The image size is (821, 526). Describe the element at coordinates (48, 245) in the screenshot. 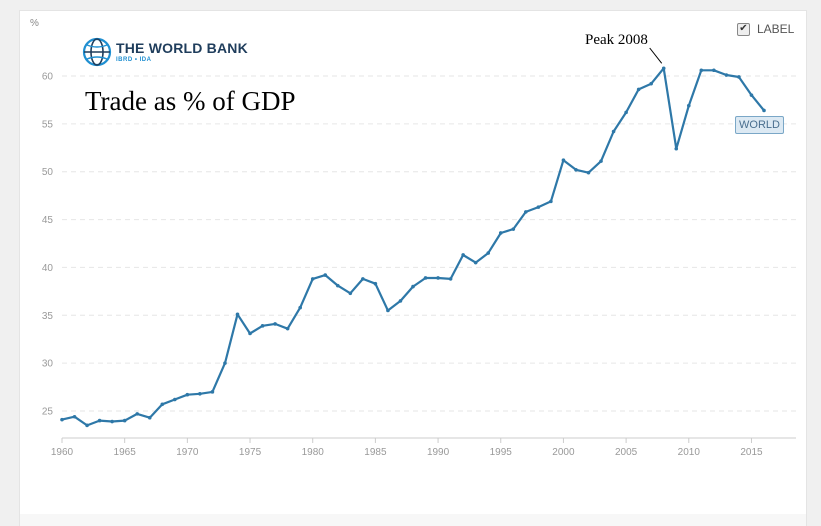

I see `y-axis-labels: 25 30 35 40 45 50 55 60` at that location.